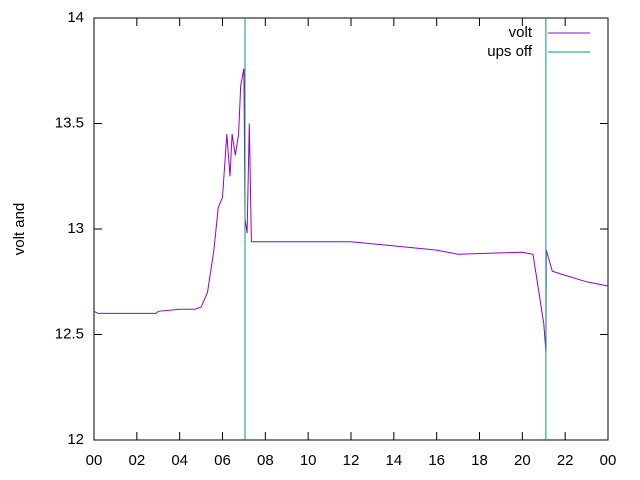 The image size is (640, 480). I want to click on x-tick-label: 16, so click(436, 460).